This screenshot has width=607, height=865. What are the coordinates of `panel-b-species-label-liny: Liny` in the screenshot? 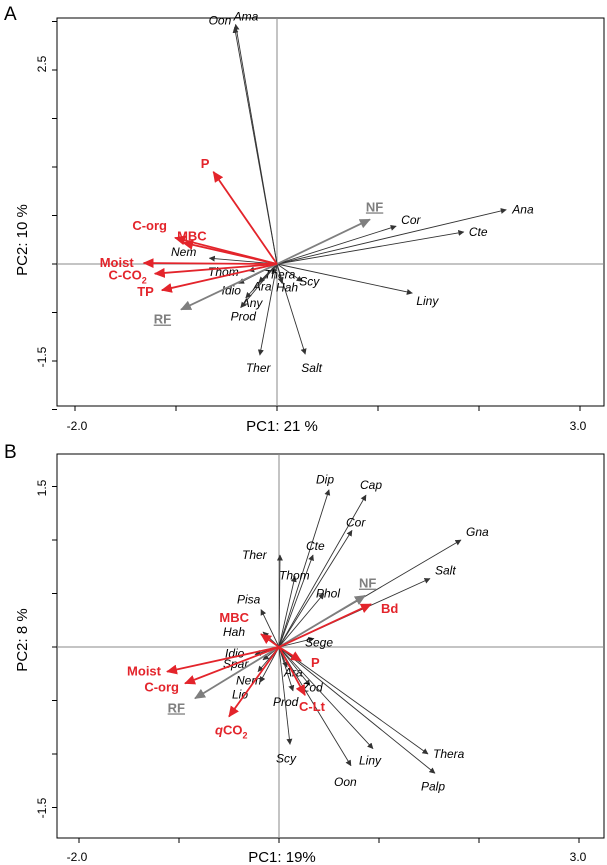 It's located at (370, 761).